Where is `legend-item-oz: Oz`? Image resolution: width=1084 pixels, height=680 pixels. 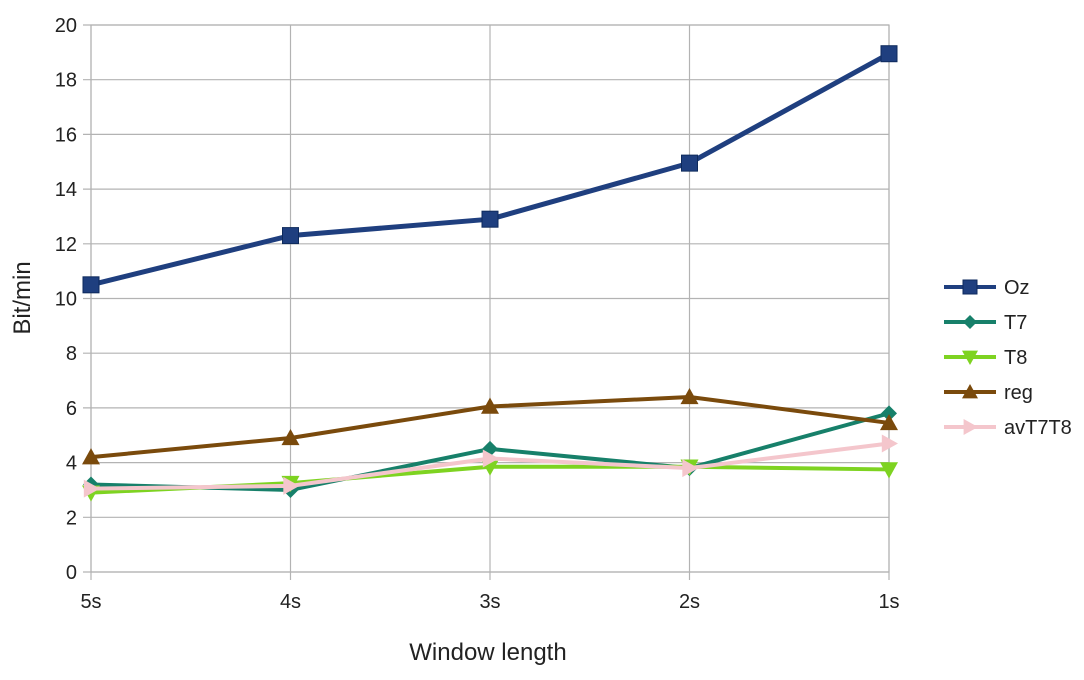
legend-item-oz: Oz is located at coordinates (987, 288).